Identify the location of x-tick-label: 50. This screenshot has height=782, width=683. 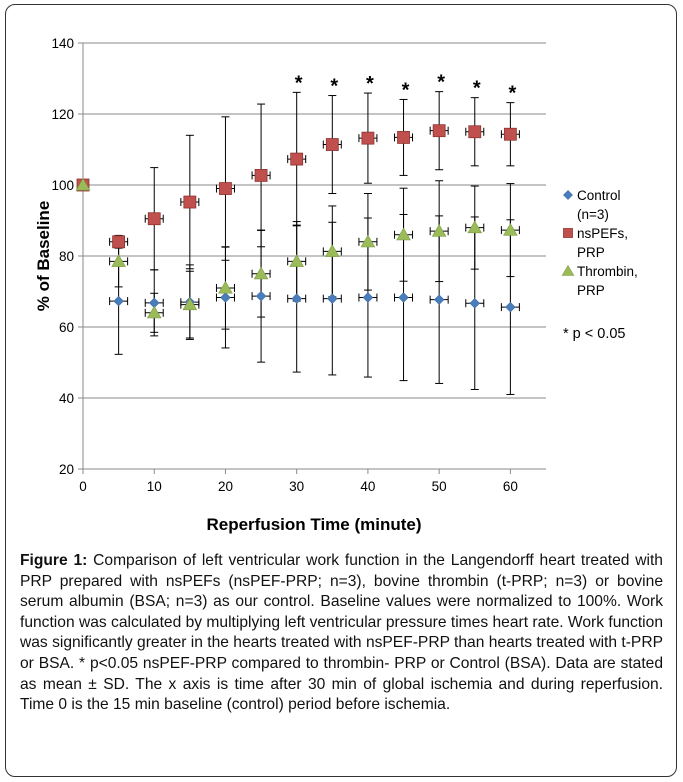
(439, 486).